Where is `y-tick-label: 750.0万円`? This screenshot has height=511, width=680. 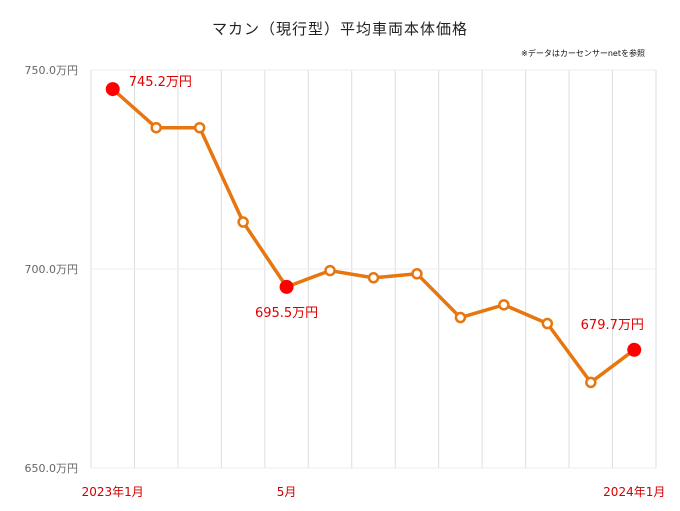
y-tick-label: 750.0万円 is located at coordinates (52, 70).